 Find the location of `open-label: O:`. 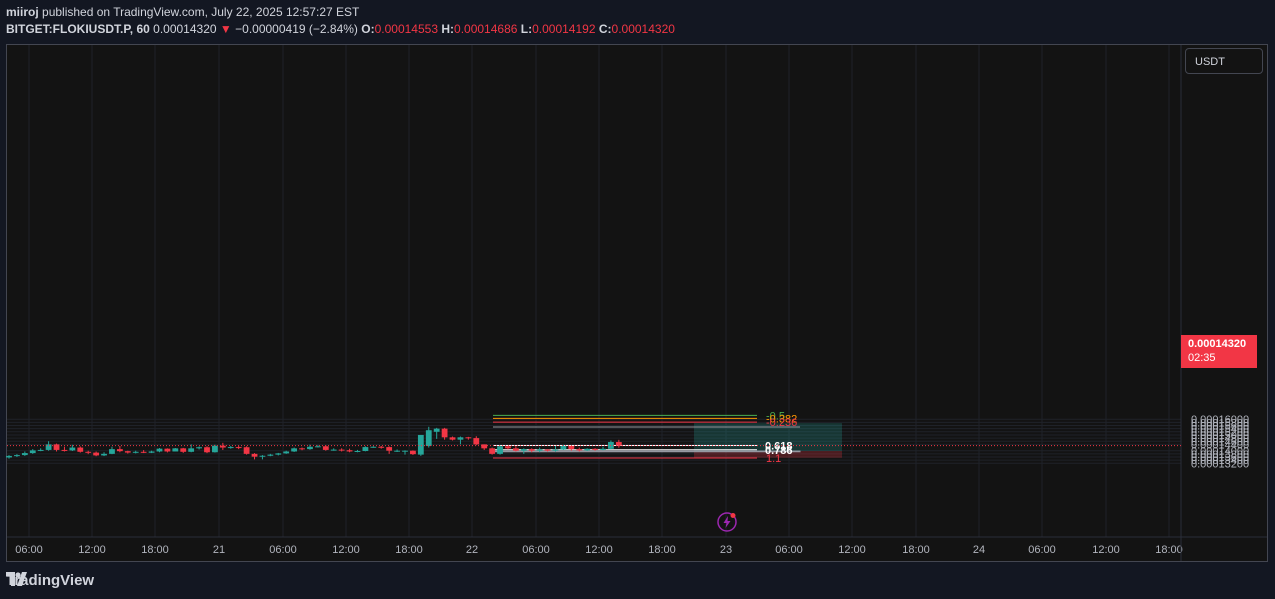

open-label: O: is located at coordinates (368, 29).